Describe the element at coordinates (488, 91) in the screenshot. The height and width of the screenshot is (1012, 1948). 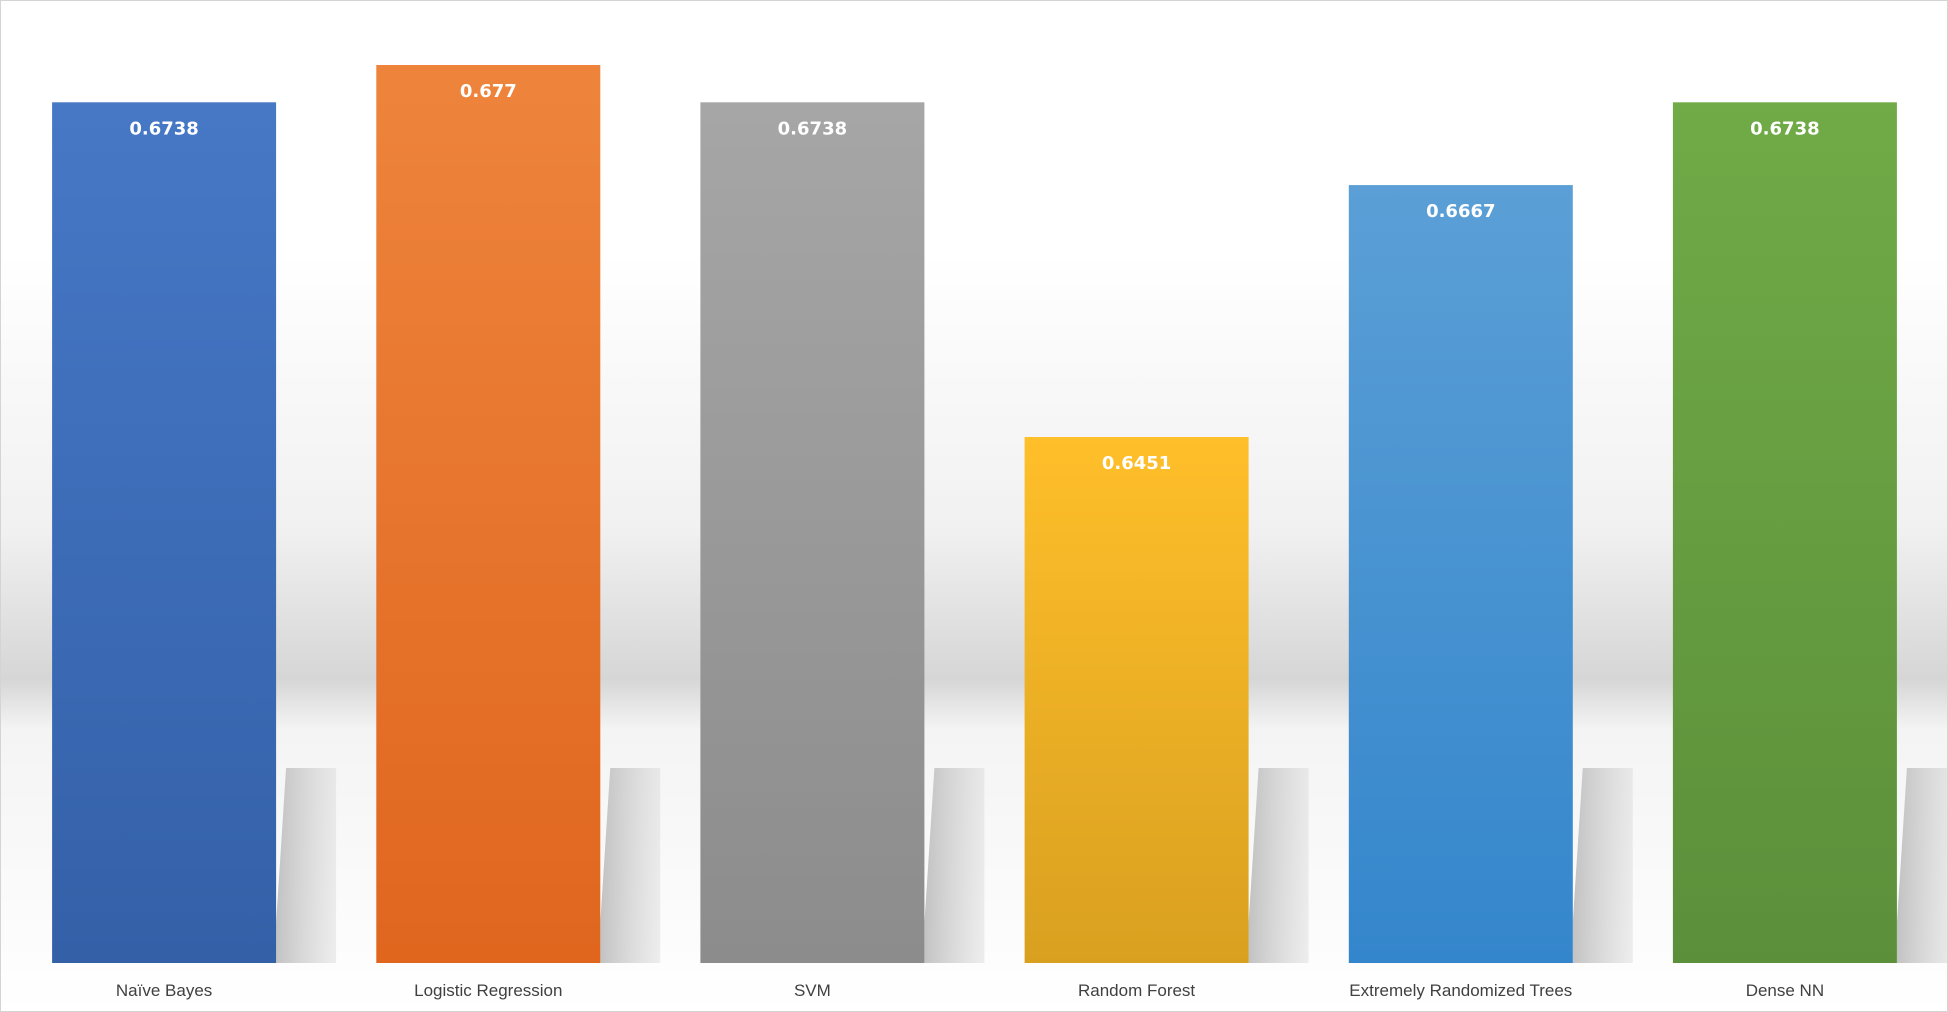
I see `bar-value-label: 0.677` at that location.